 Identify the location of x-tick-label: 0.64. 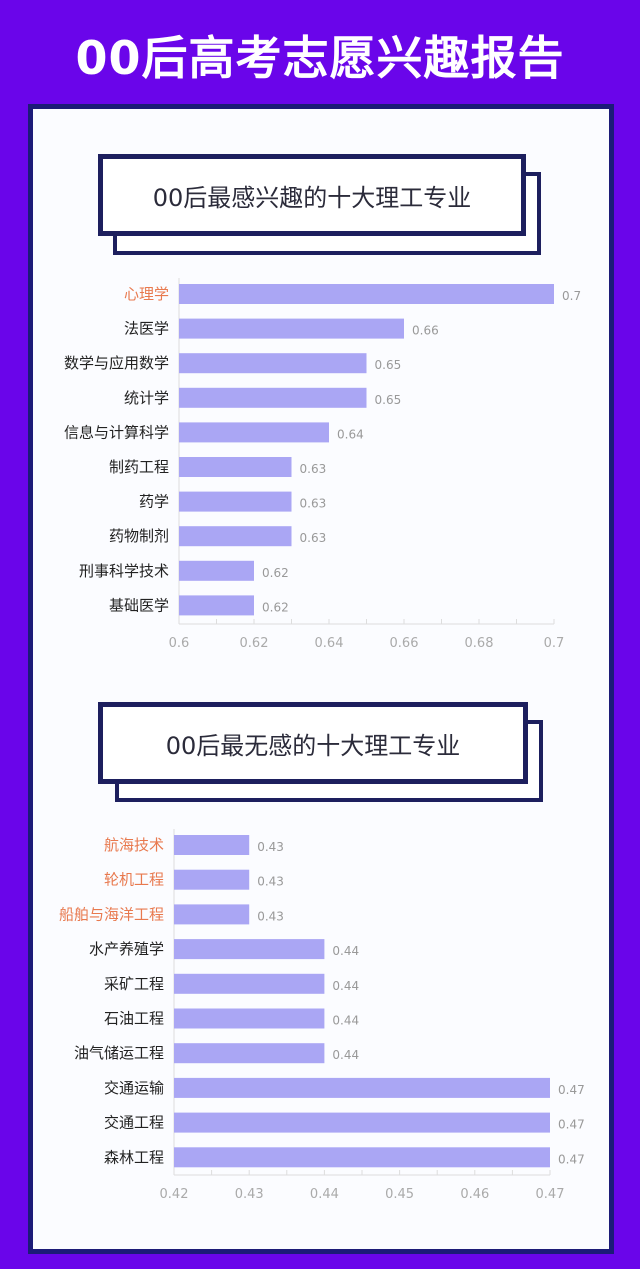
(329, 643).